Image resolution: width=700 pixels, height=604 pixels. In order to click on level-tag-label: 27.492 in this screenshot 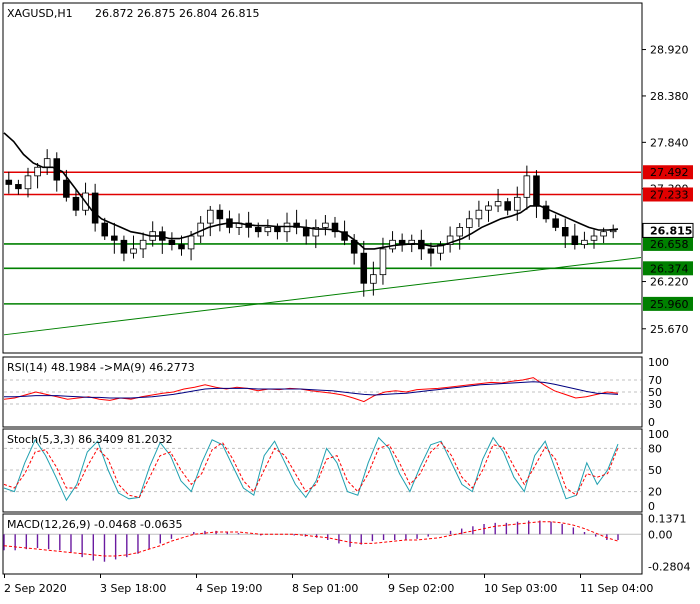, I will do `click(669, 172)`.